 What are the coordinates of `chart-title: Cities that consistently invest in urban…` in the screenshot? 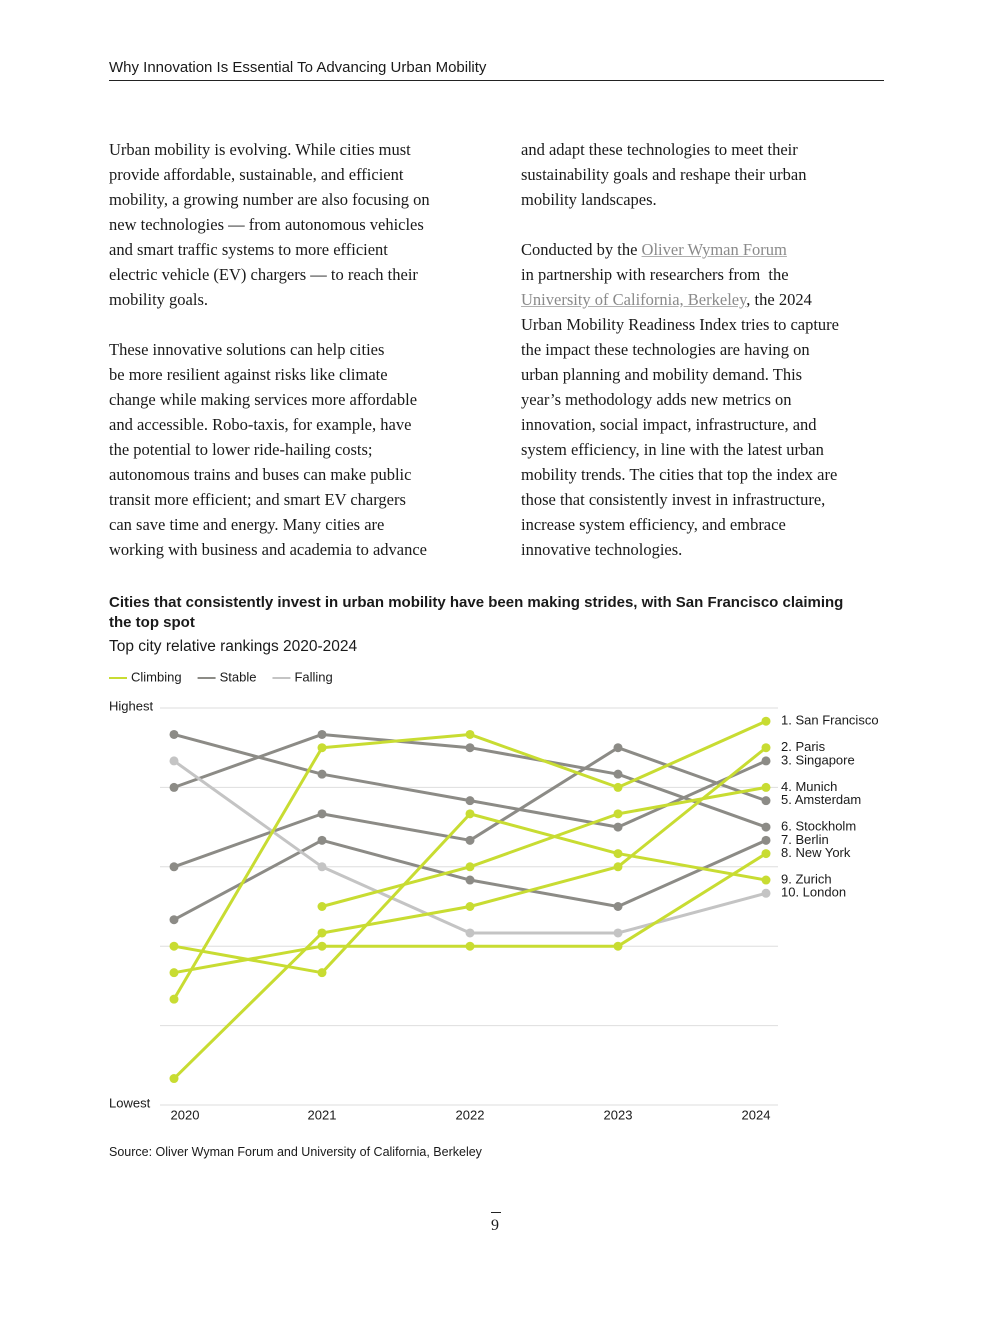 It's located at (476, 612).